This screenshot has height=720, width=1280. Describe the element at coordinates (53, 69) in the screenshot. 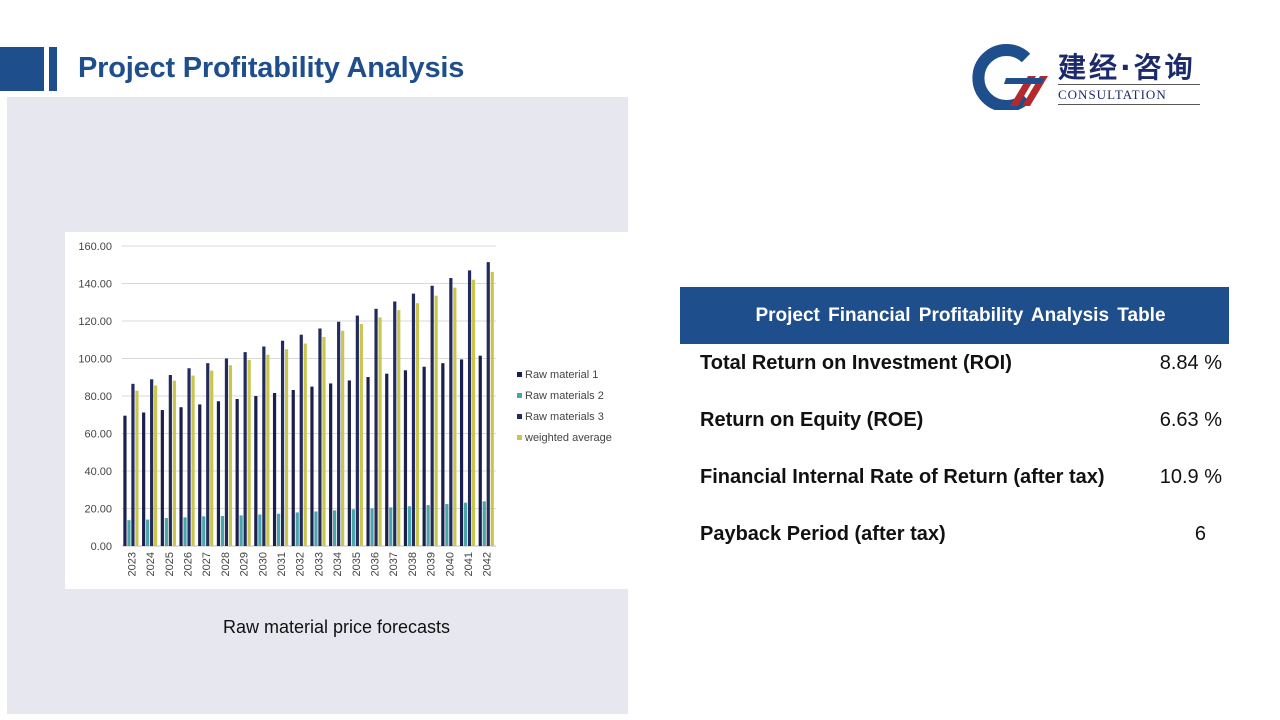

I see `title-accent-stripe` at that location.